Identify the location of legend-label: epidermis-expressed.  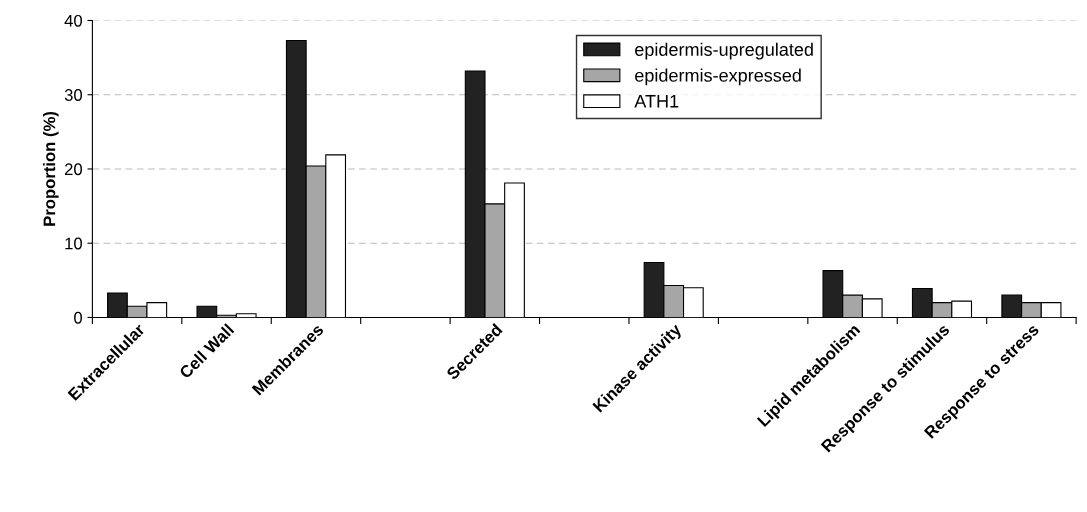
(718, 77).